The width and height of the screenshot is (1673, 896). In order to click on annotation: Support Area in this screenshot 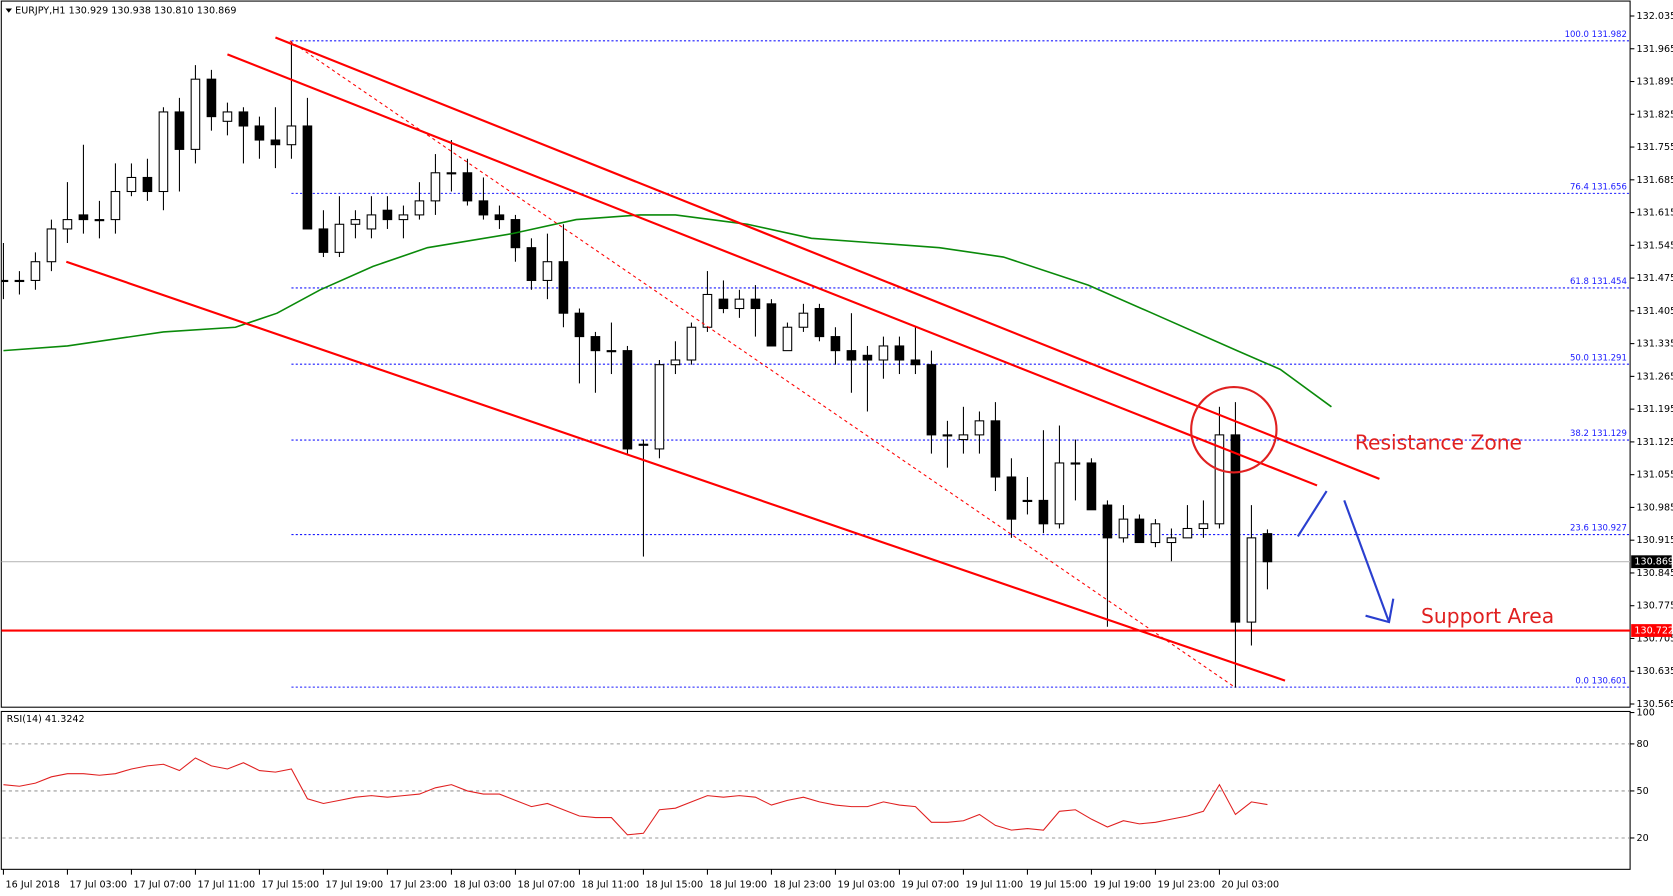, I will do `click(1487, 616)`.